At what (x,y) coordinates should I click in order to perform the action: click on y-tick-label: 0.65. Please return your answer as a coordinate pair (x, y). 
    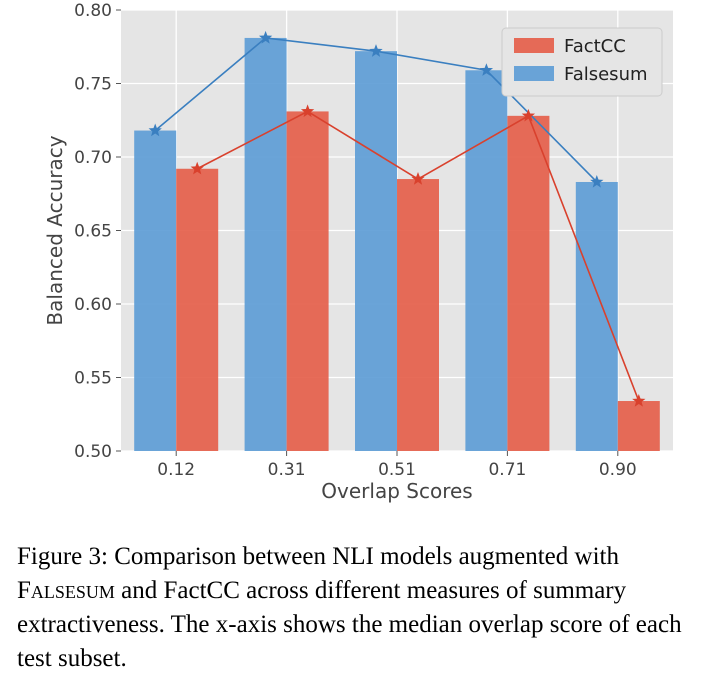
    Looking at the image, I should click on (93, 232).